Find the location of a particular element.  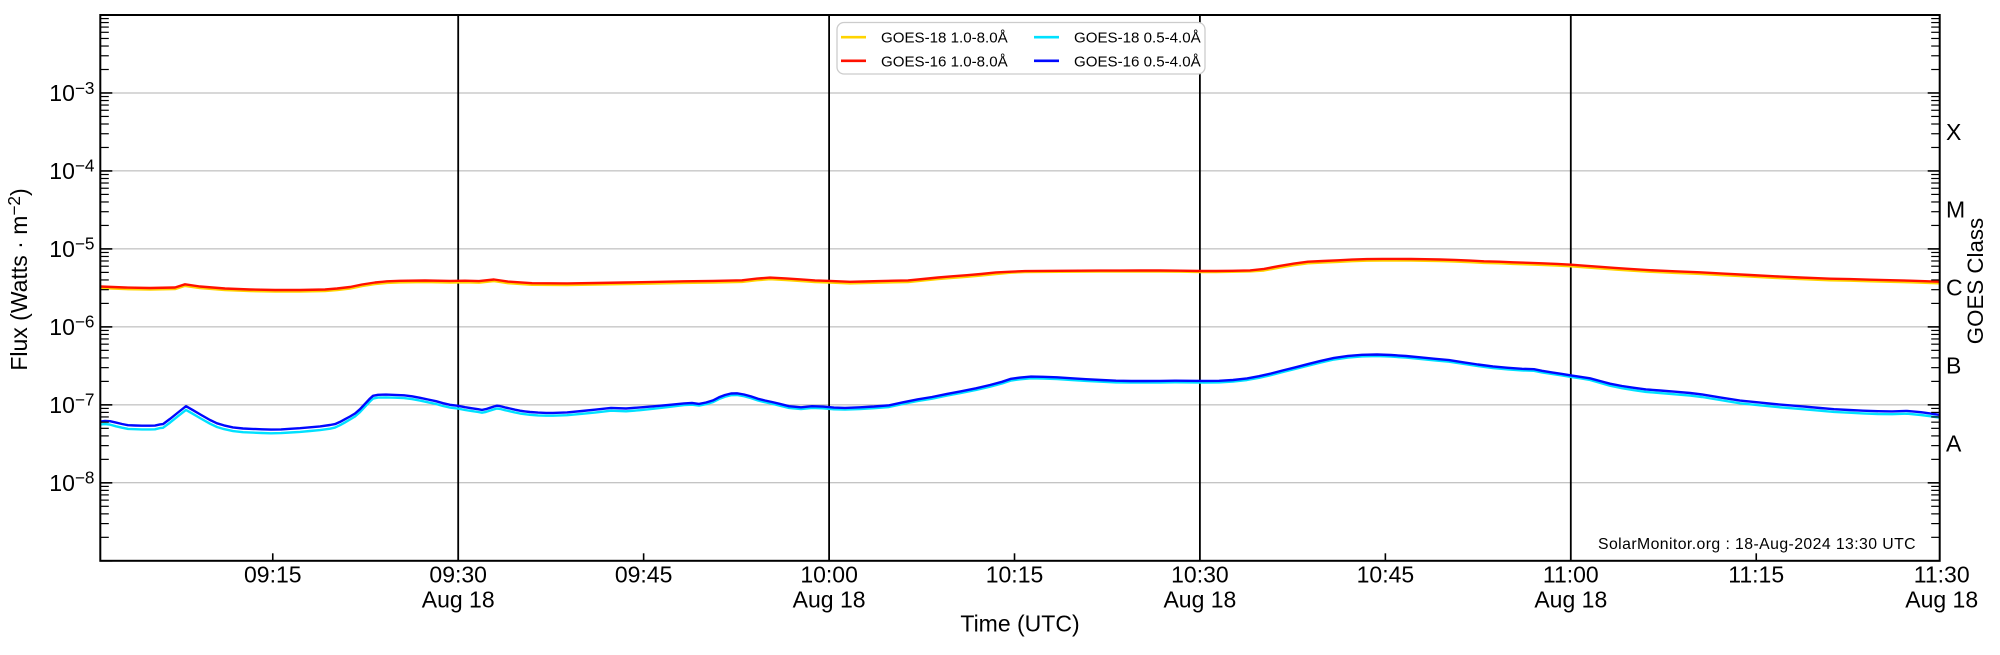

svg-text: B is located at coordinates (1953, 366).